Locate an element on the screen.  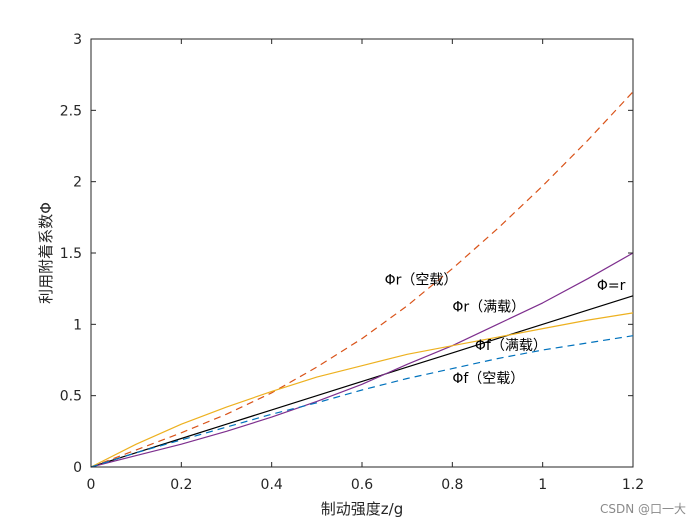
y-tick-label: 0 is located at coordinates (77, 468).